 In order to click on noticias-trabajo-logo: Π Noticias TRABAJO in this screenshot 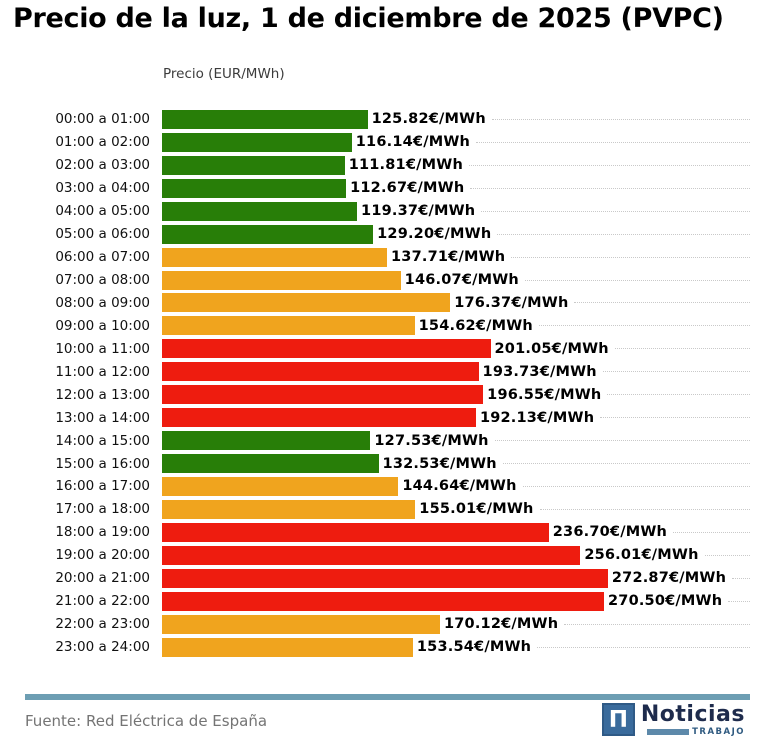, I will do `click(673, 720)`.